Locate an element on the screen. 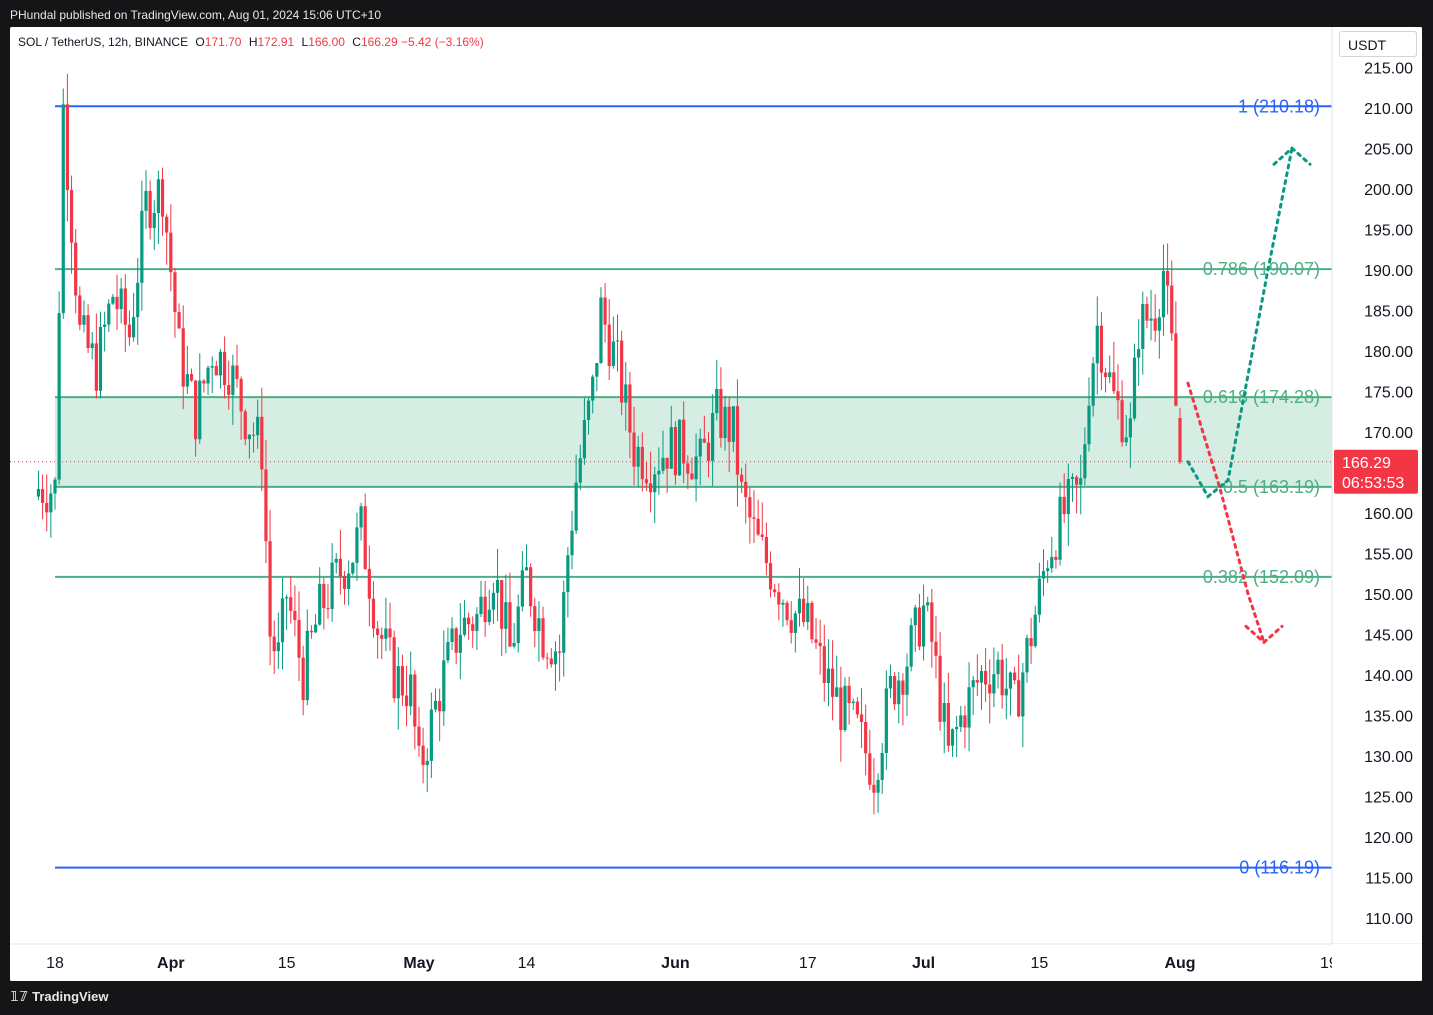 This screenshot has height=1015, width=1433. price-tick-label: 205.00 is located at coordinates (1388, 149).